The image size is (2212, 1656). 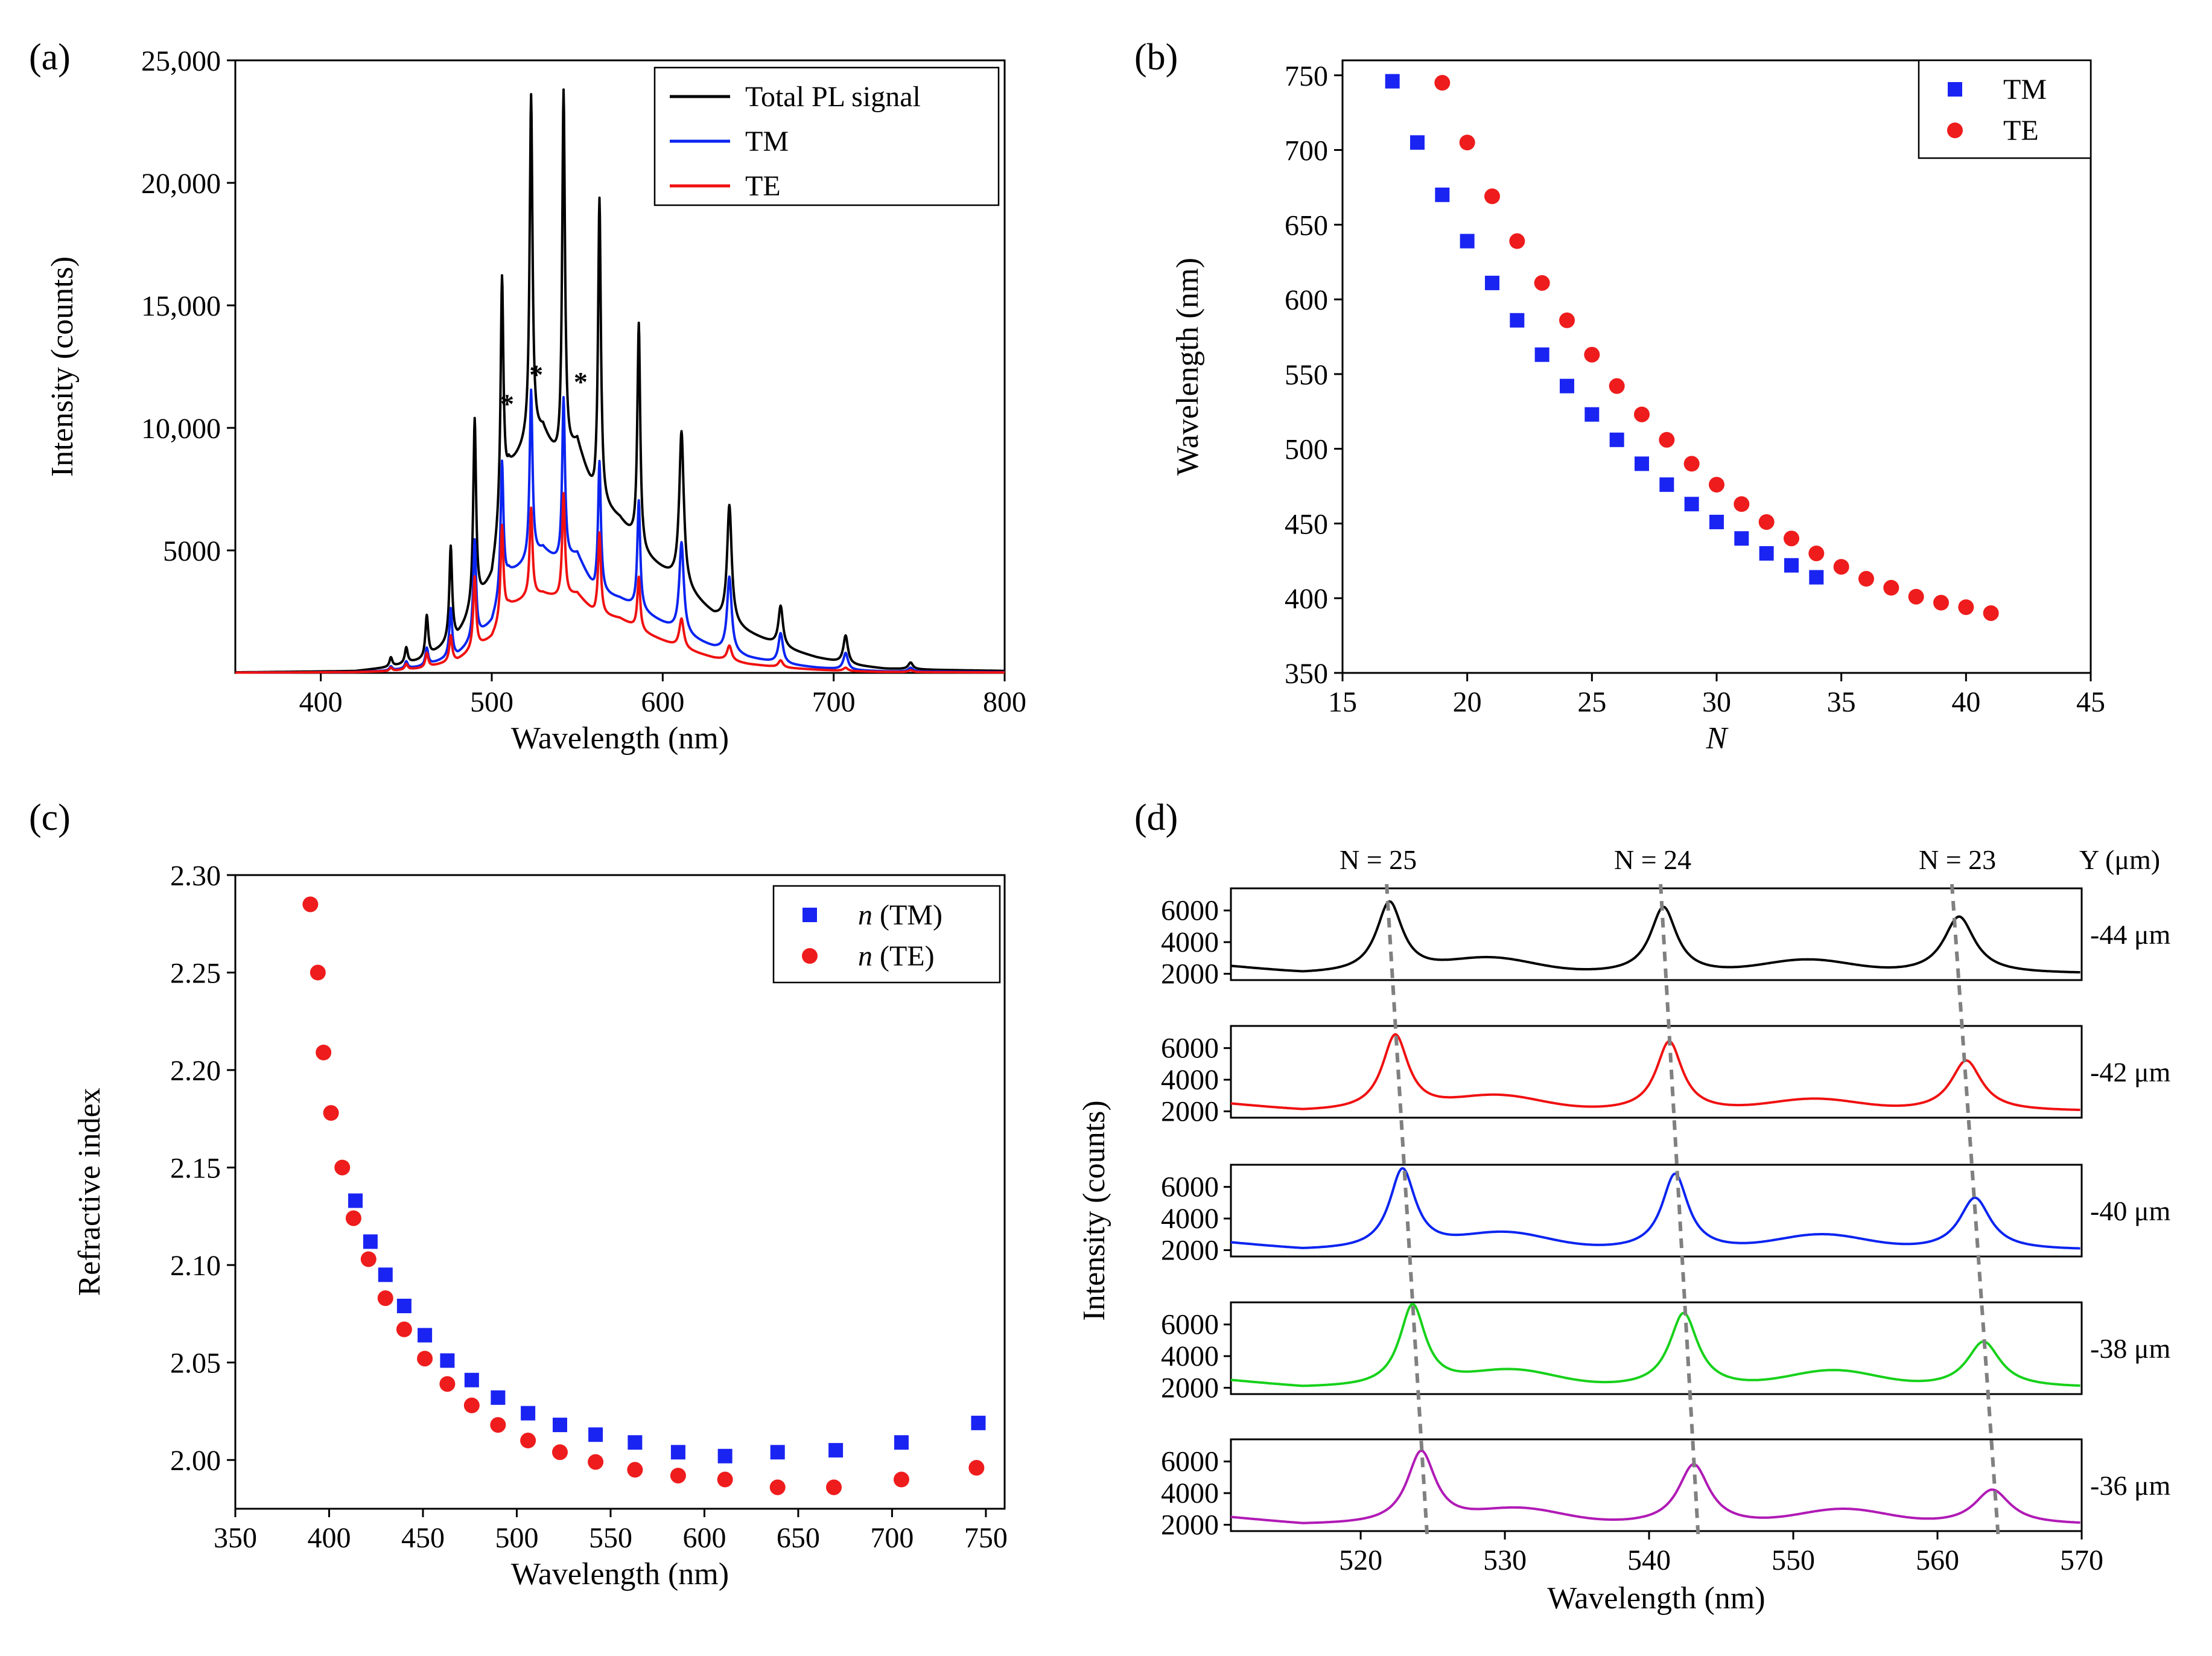 What do you see at coordinates (1188, 367) in the screenshot?
I see `y-axis-title: Wavelength (nm)` at bounding box center [1188, 367].